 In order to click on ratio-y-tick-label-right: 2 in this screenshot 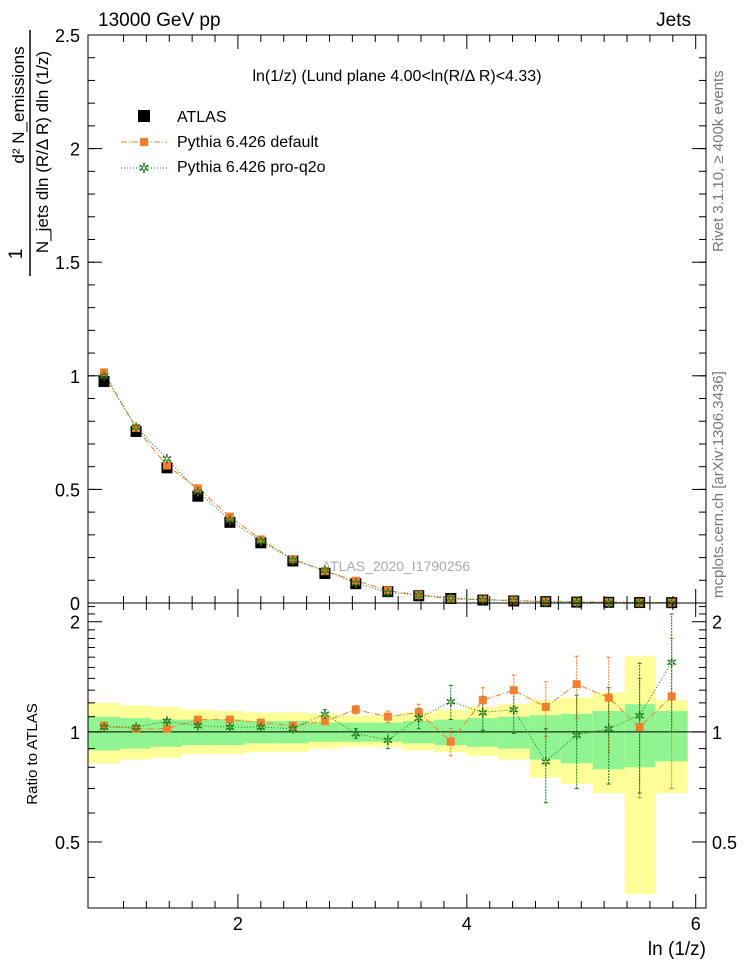, I will do `click(717, 623)`.